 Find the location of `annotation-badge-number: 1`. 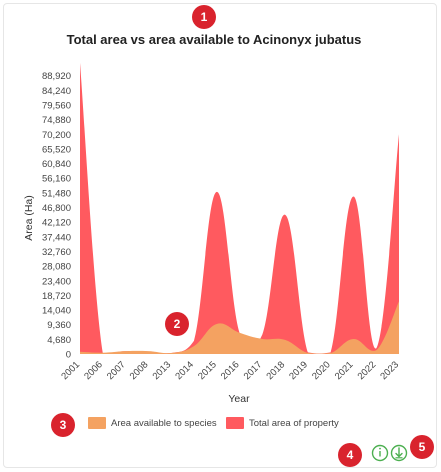

annotation-badge-number: 1 is located at coordinates (204, 17).